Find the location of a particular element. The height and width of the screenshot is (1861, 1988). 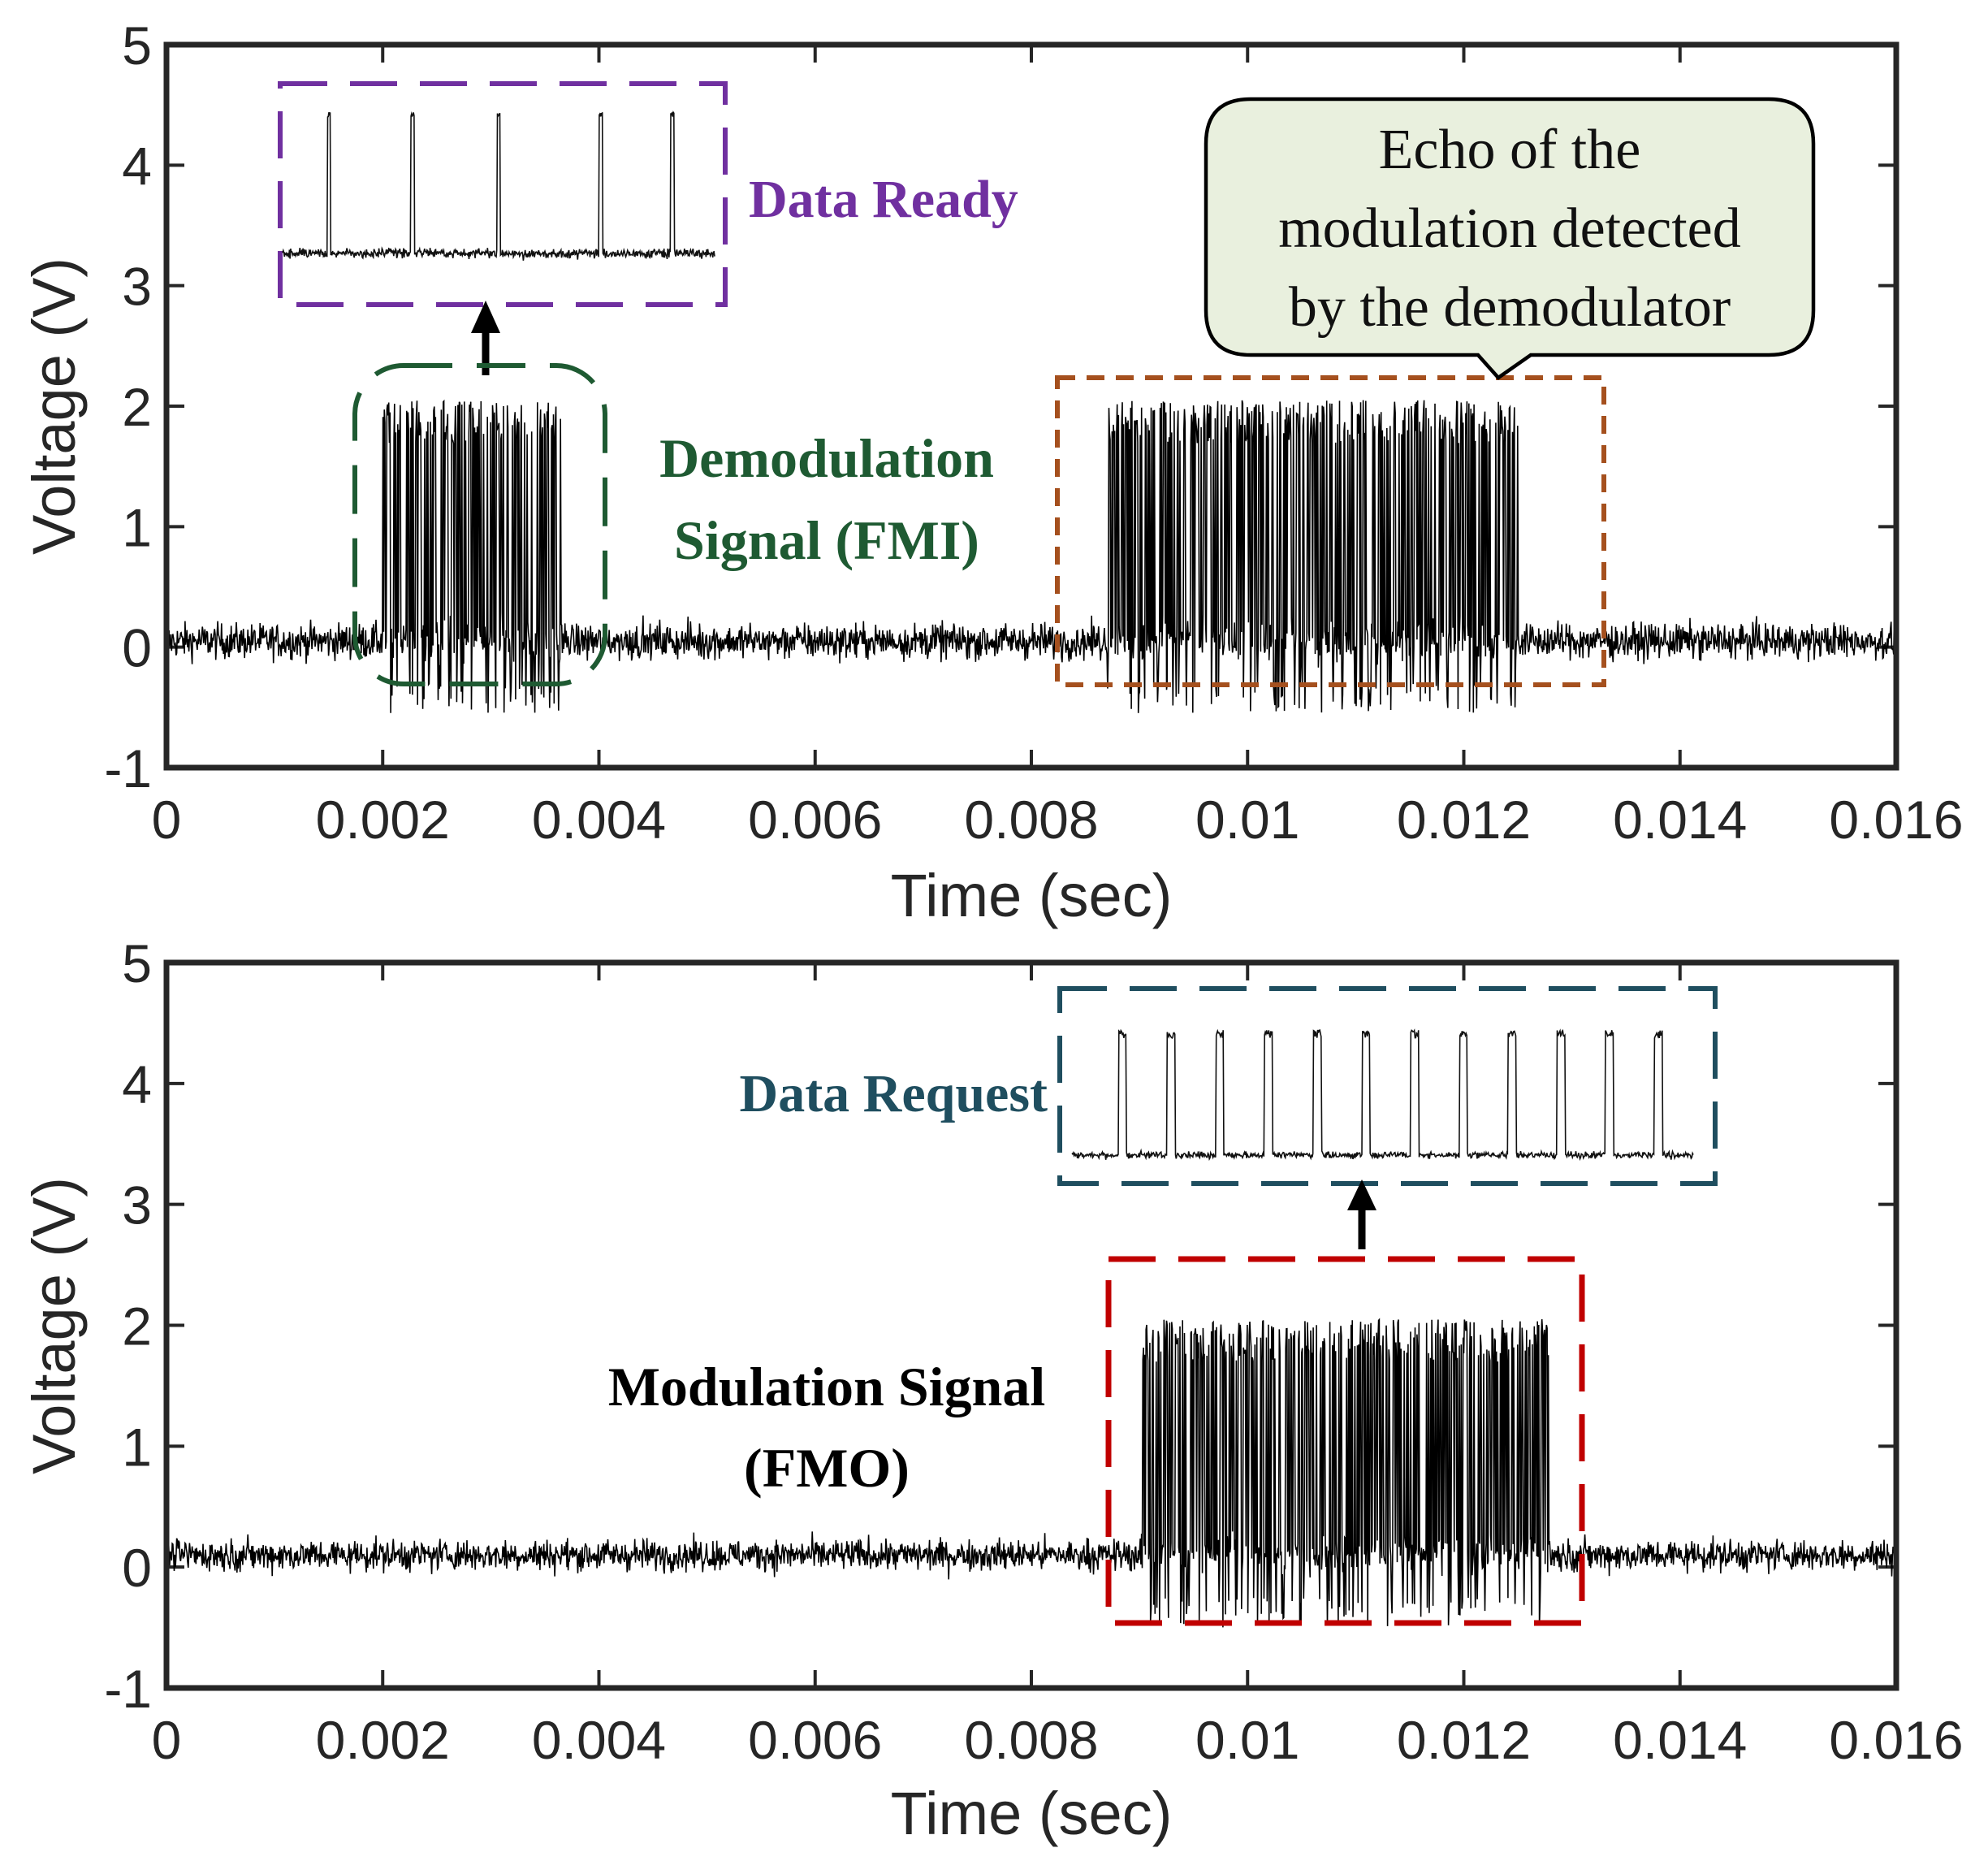

data-request-label: Data Request is located at coordinates (894, 1093).